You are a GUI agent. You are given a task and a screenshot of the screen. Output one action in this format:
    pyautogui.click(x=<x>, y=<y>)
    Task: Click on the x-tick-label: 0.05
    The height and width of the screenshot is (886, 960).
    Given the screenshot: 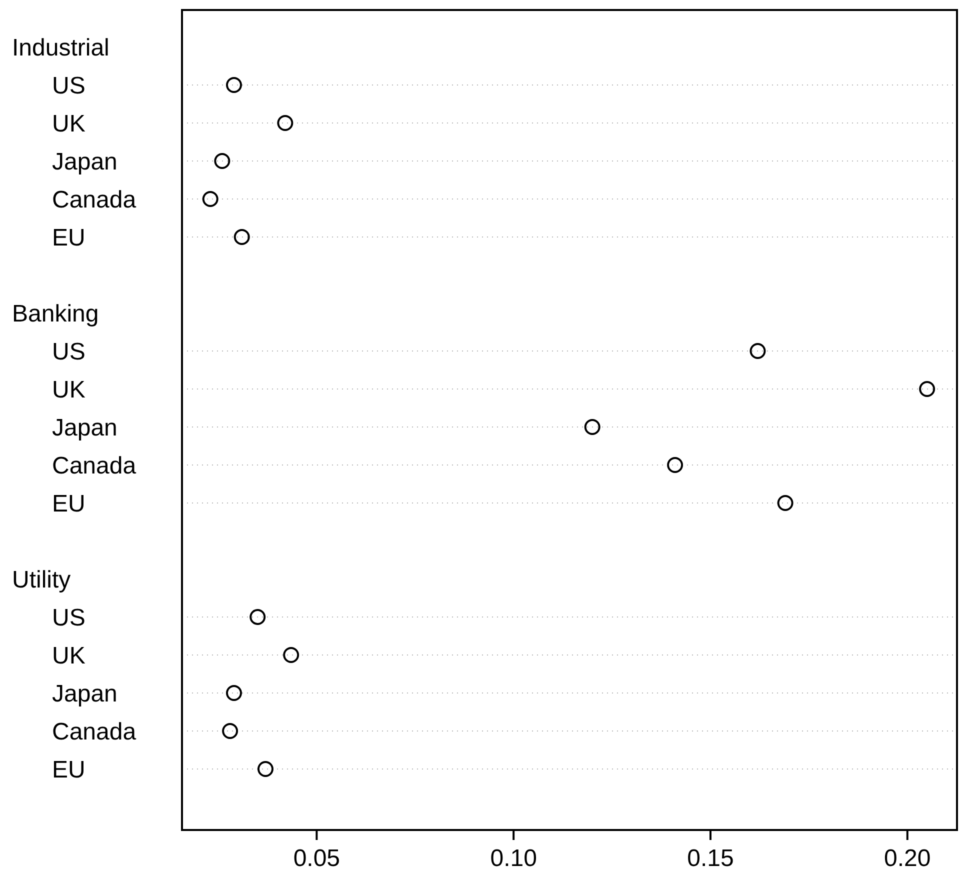 What is the action you would take?
    pyautogui.click(x=316, y=858)
    